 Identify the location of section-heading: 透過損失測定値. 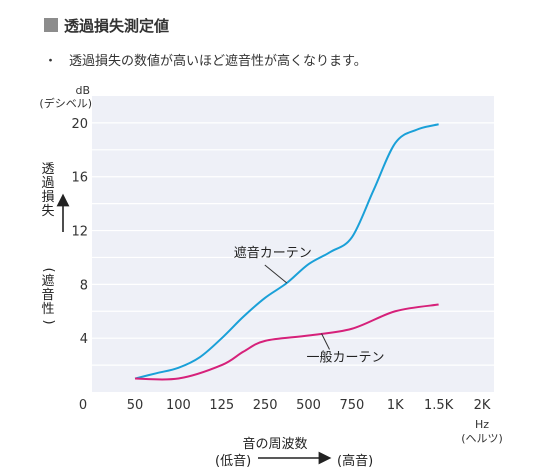
(106, 25).